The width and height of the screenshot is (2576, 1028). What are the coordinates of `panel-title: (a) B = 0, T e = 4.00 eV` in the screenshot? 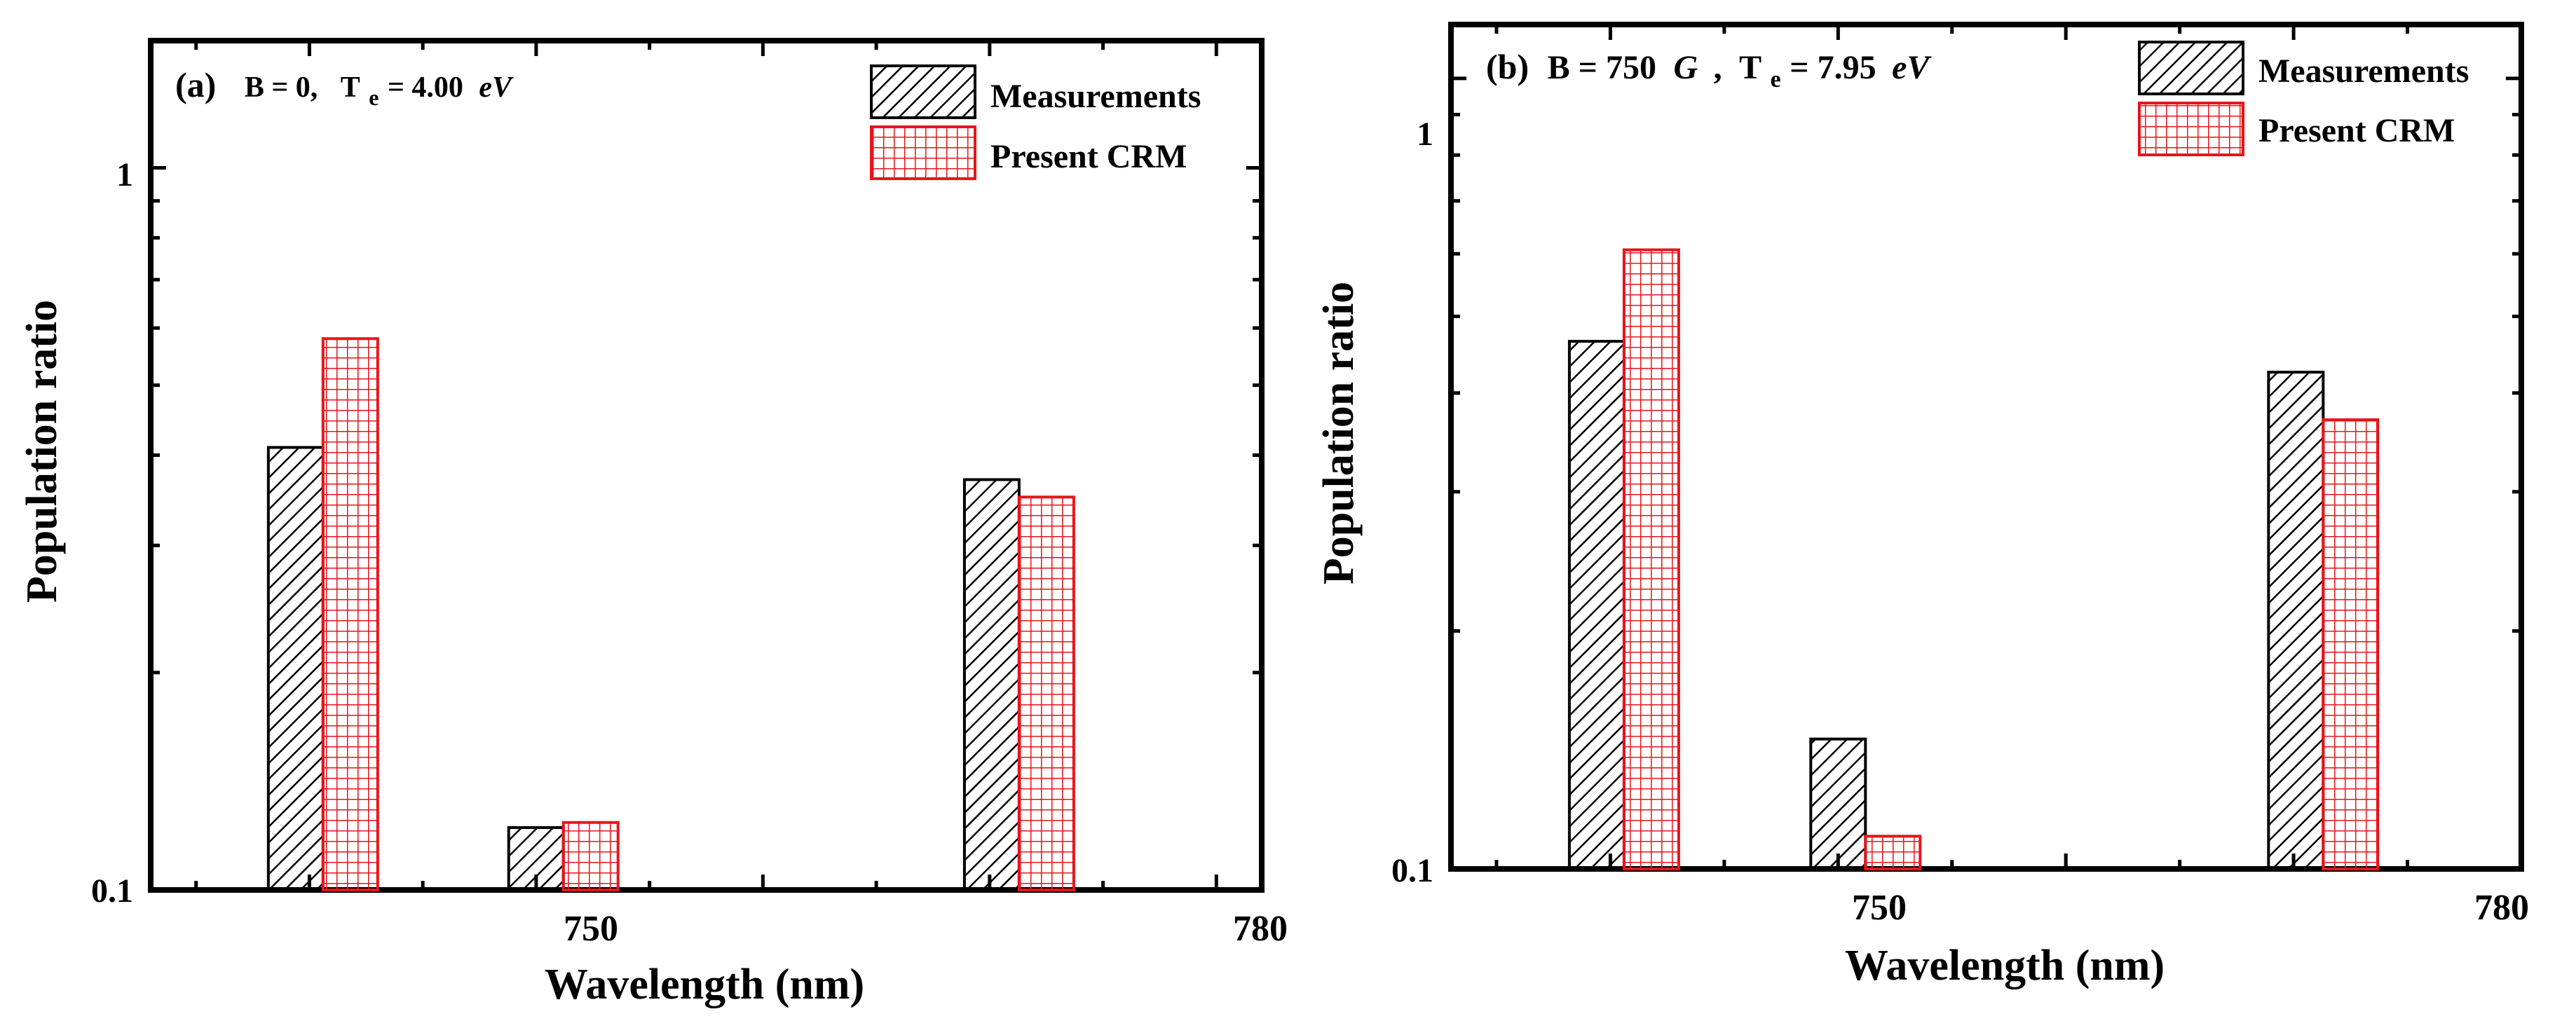 It's located at (344, 89).